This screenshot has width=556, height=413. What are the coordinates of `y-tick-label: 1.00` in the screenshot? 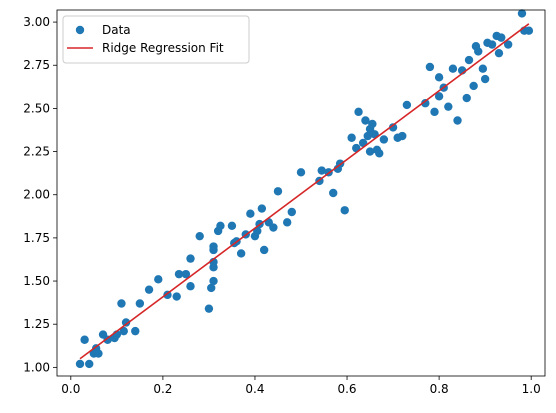 It's located at (36, 367).